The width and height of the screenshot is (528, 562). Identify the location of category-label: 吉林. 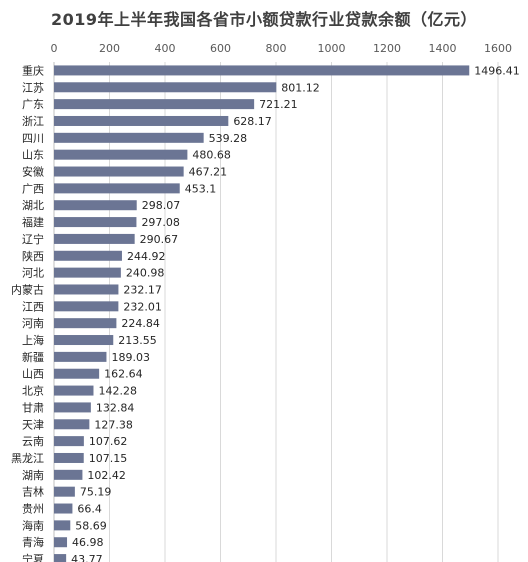
(33, 492).